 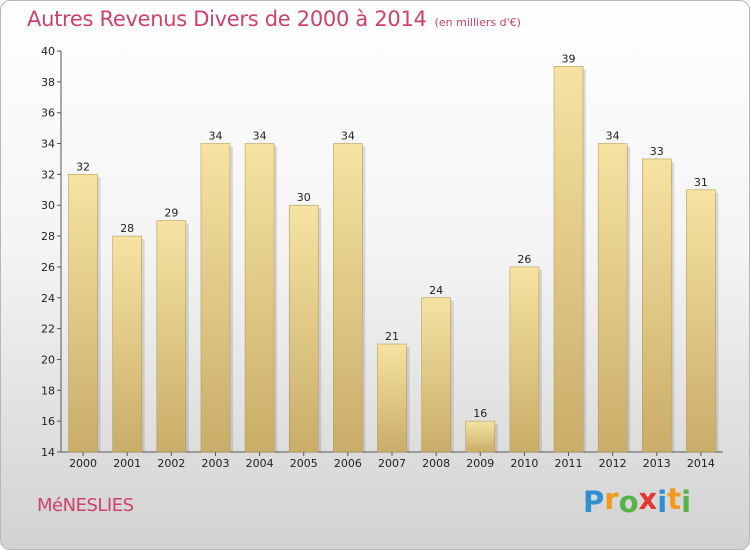 I want to click on bar-value-label: 29, so click(x=171, y=213).